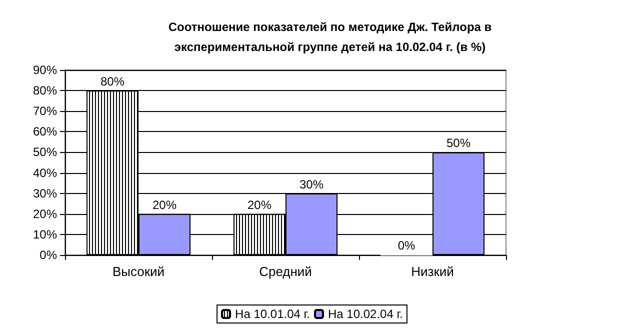  Describe the element at coordinates (365, 314) in the screenshot. I see `legend-label: На 10.02.04 г.` at that location.